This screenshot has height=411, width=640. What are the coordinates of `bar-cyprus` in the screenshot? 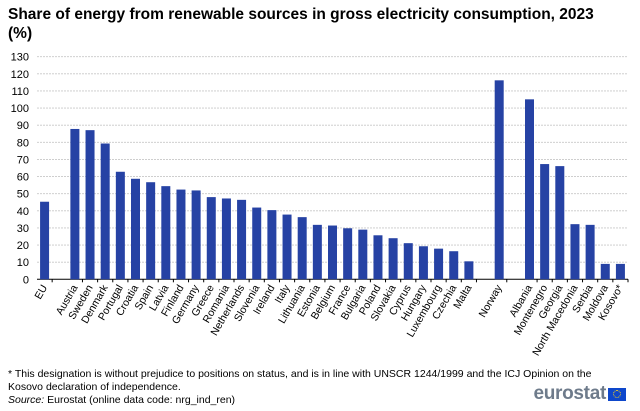 It's located at (408, 261).